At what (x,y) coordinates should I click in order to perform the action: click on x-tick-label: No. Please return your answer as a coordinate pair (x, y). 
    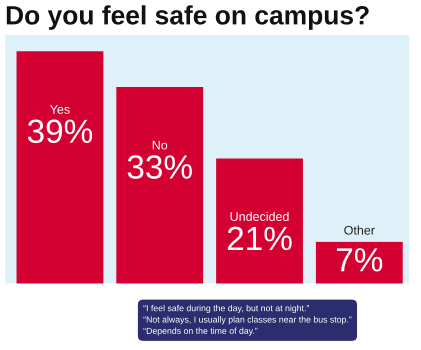
    Looking at the image, I should click on (160, 145).